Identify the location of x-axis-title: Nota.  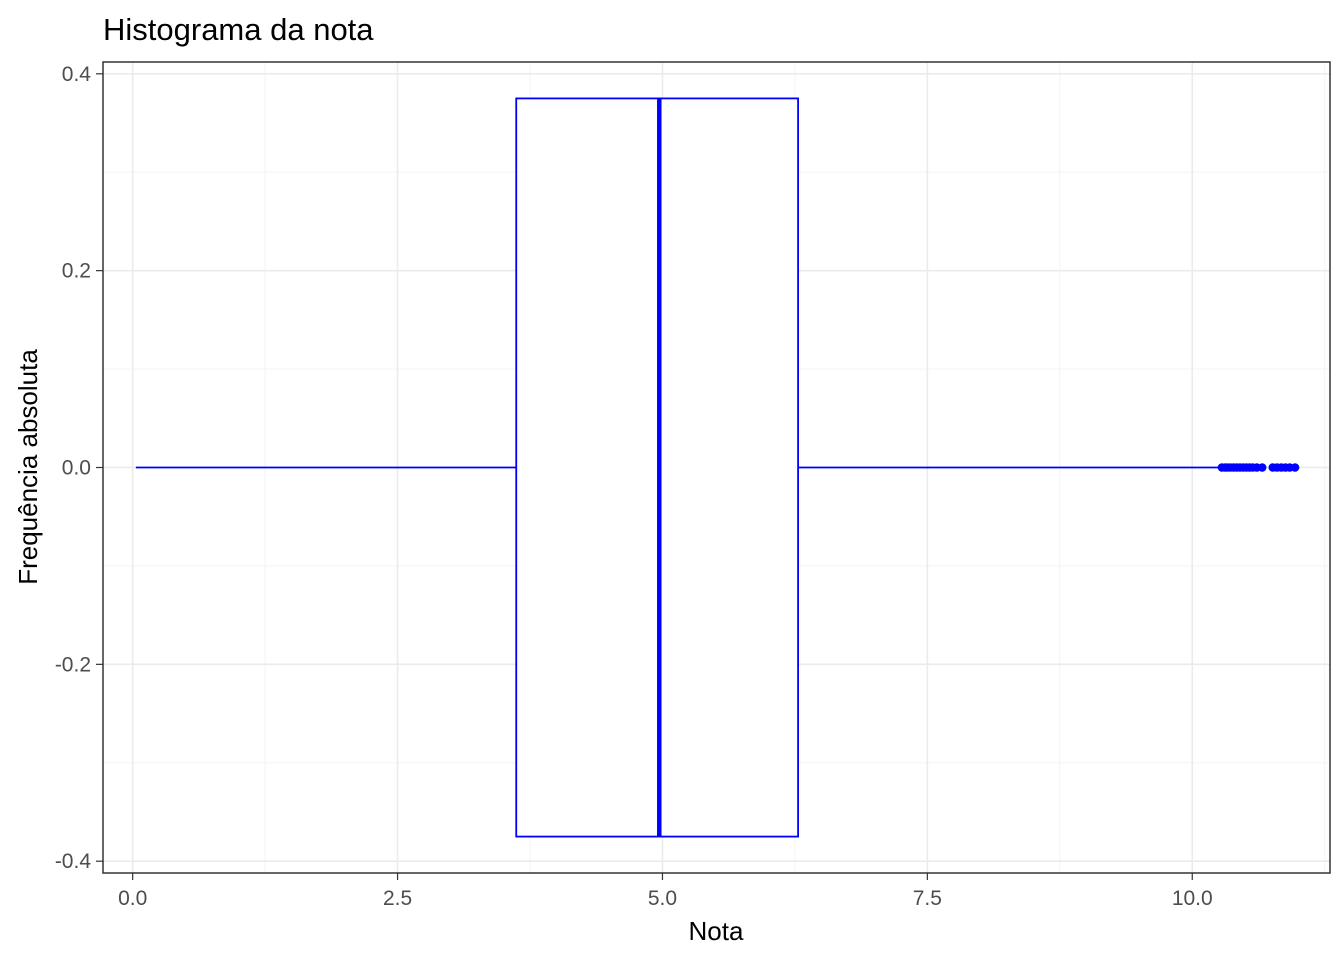
(716, 931).